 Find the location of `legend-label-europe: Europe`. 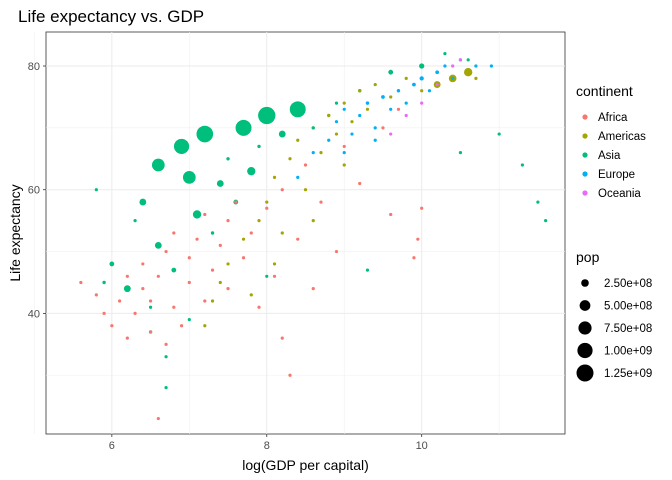

legend-label-europe: Europe is located at coordinates (616, 175).